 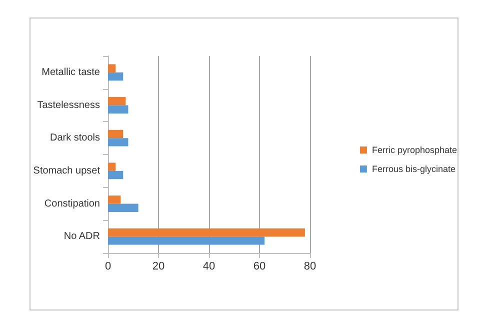 What do you see at coordinates (75, 138) in the screenshot?
I see `y-tick-label: Dark stools` at bounding box center [75, 138].